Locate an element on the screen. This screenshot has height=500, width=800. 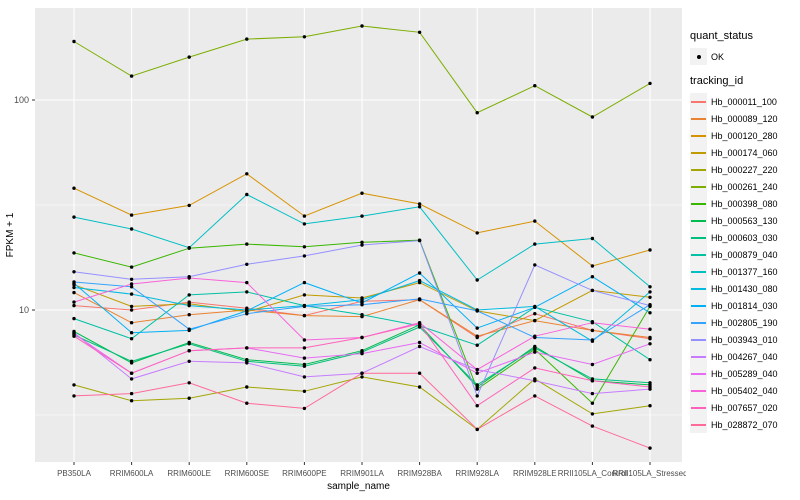
y-axis-title: FPKM + 1 is located at coordinates (10, 234).